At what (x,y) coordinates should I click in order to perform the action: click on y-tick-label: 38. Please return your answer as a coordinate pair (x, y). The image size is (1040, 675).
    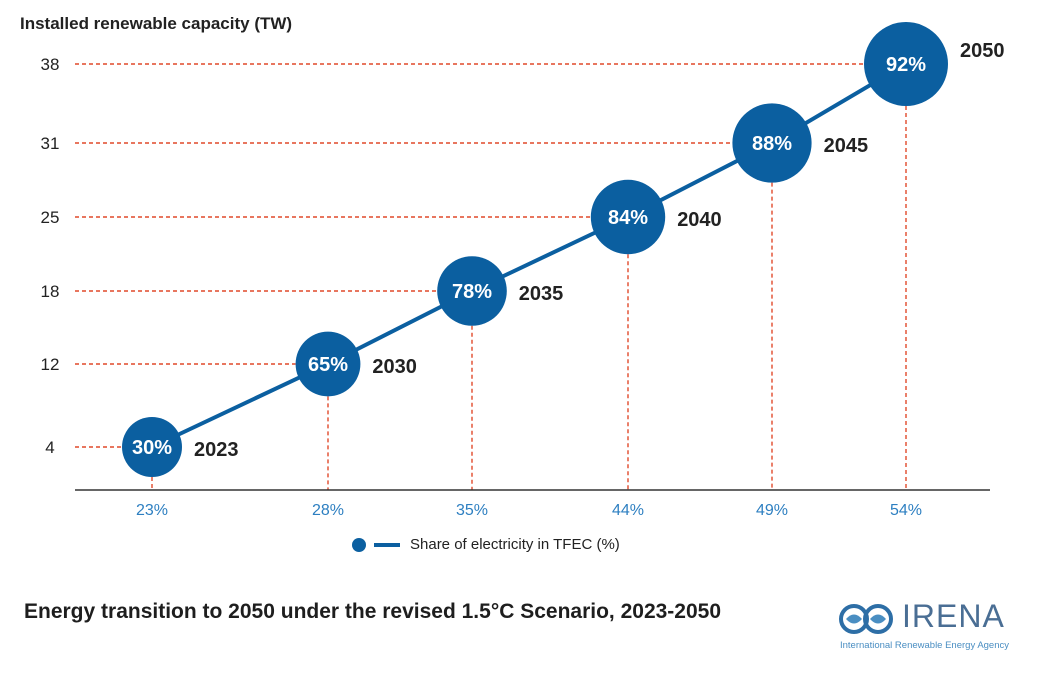
    Looking at the image, I should click on (50, 64).